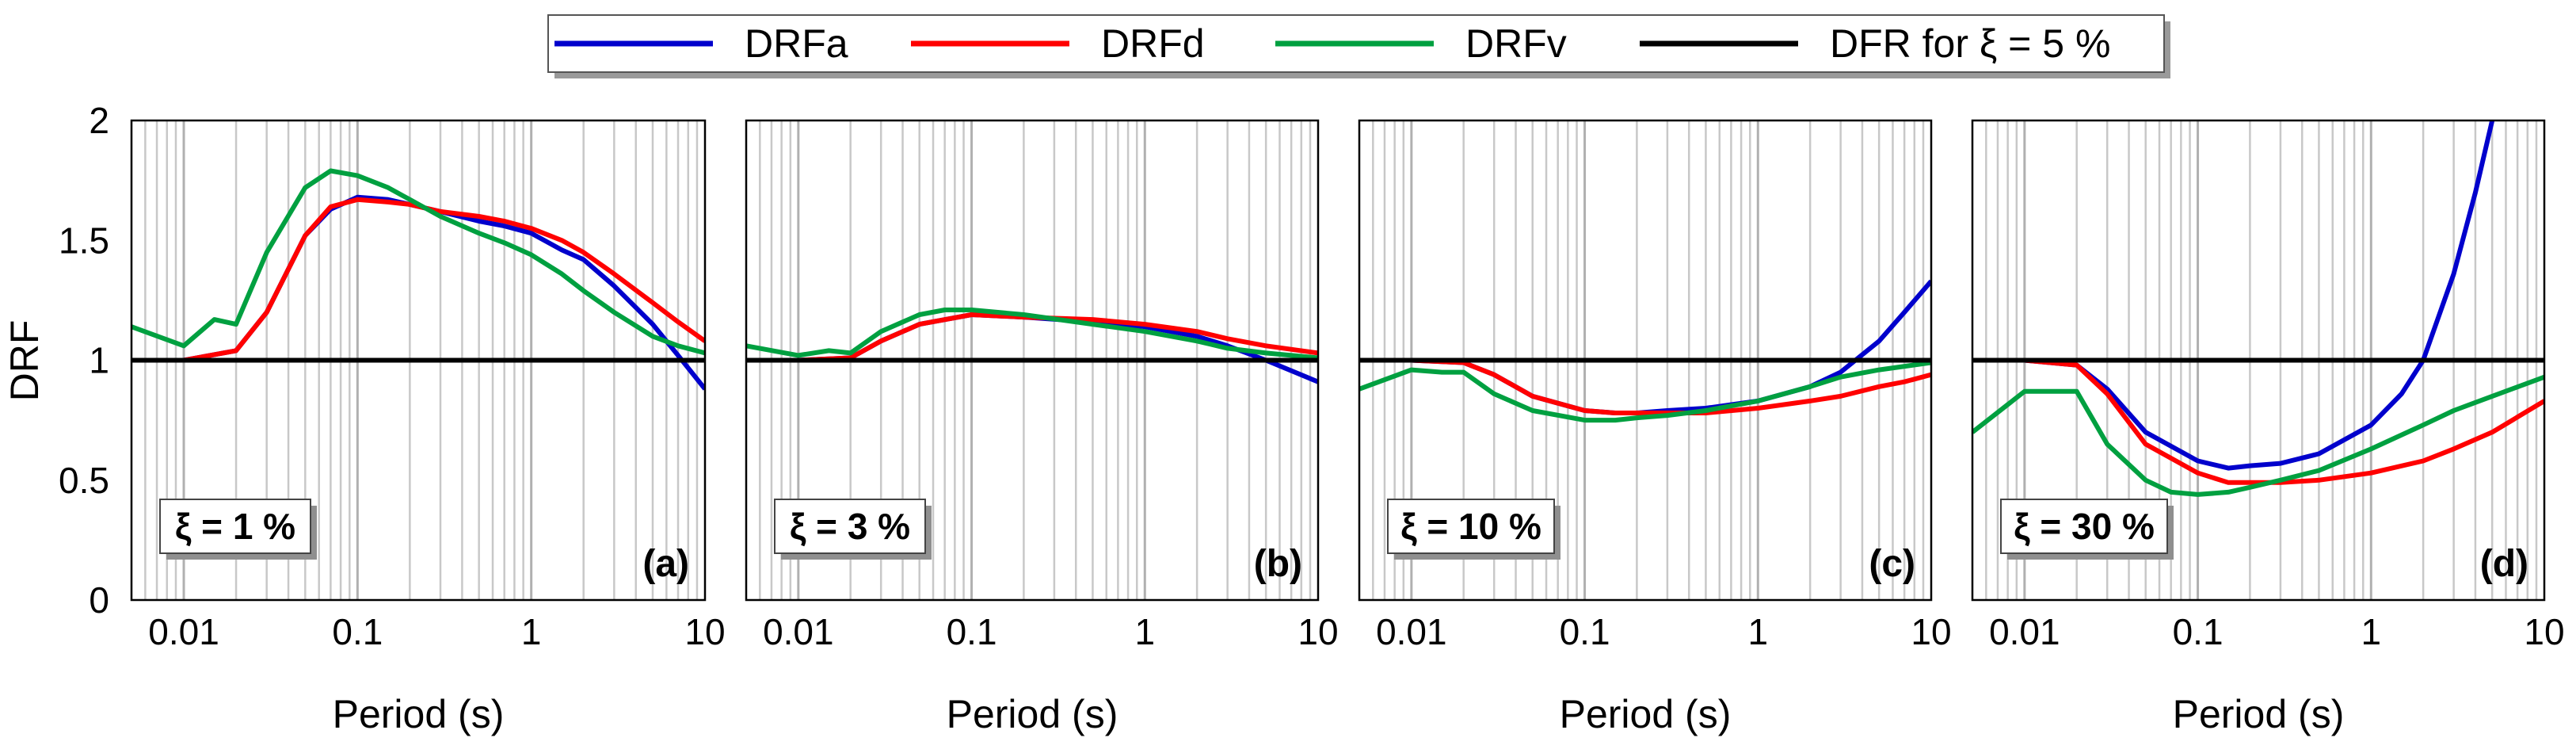  What do you see at coordinates (99, 121) in the screenshot?
I see `y-tick-label: 2` at bounding box center [99, 121].